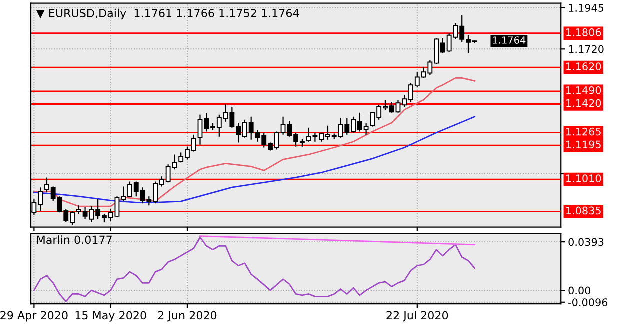  What do you see at coordinates (417, 316) in the screenshot?
I see `x-tick-label: 22 Jul 2020` at bounding box center [417, 316].